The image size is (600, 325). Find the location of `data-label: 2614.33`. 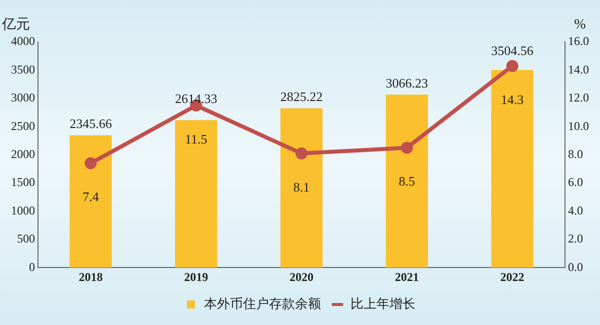

data-label: 2614.33 is located at coordinates (196, 98).